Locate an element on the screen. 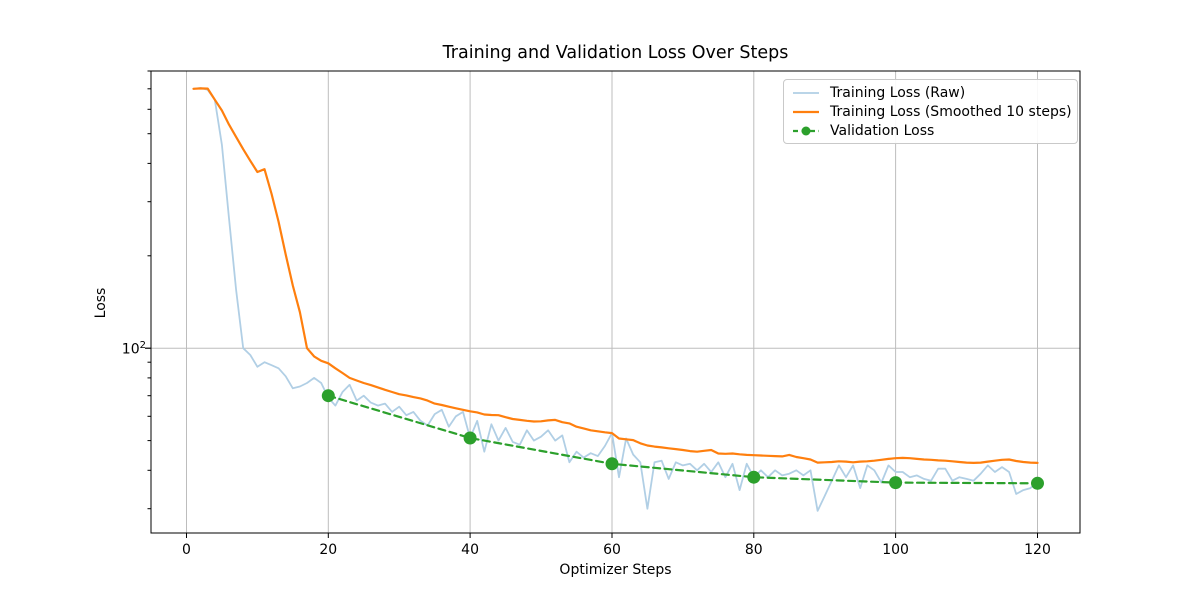 This screenshot has height=600, width=1200. y-axis-label: Loss is located at coordinates (101, 303).